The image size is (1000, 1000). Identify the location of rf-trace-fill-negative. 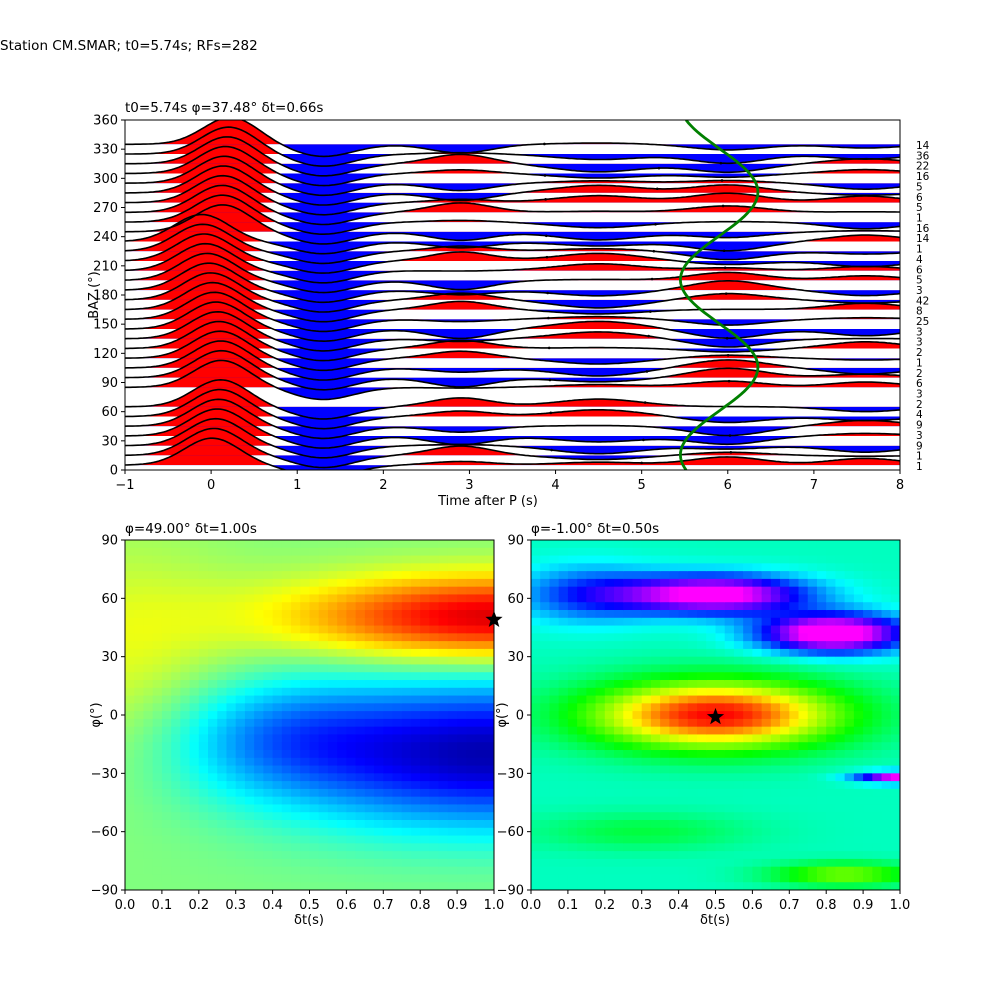
(587, 422).